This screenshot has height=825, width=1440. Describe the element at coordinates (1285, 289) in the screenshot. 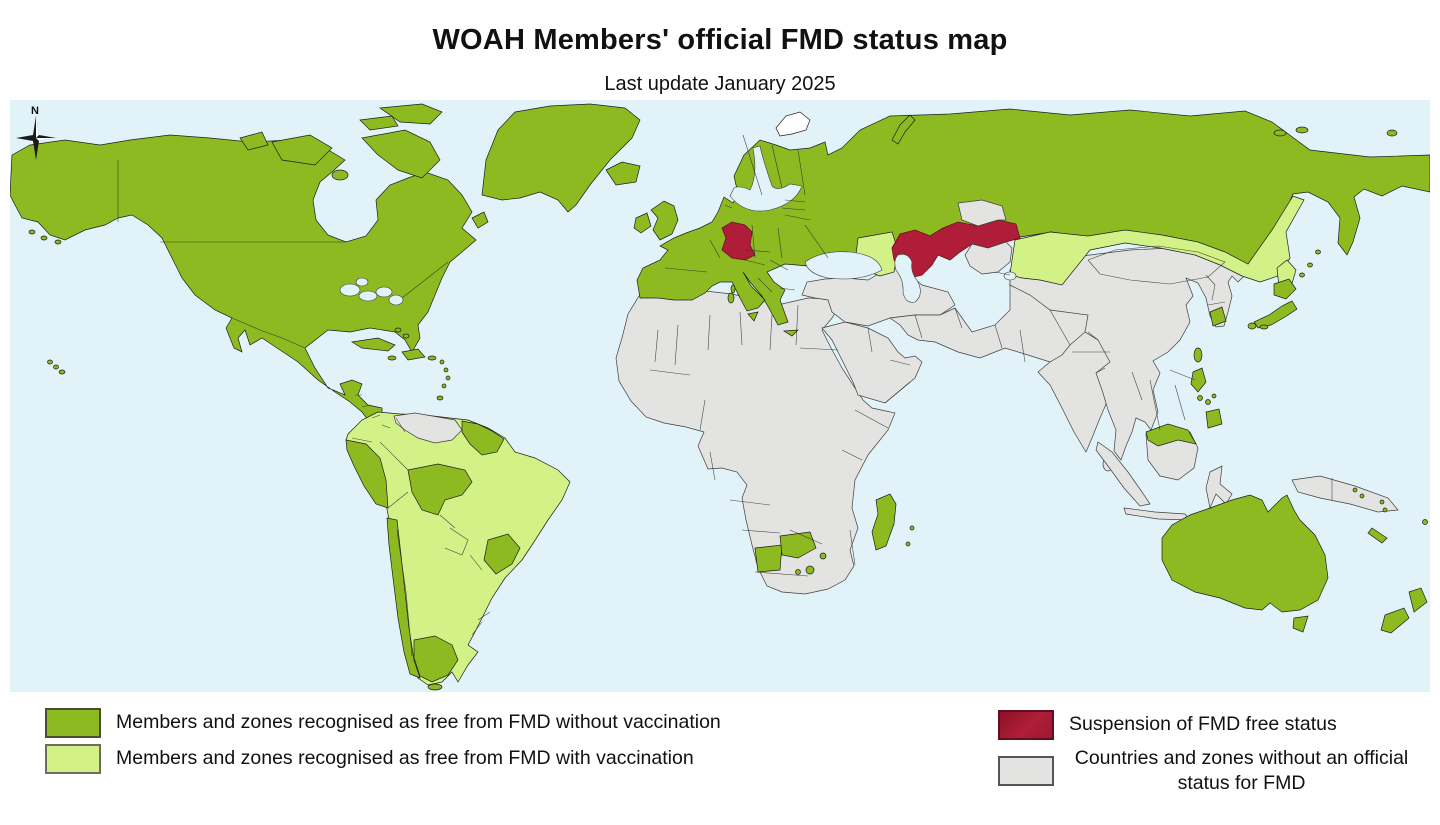

I see `country-japan-hokkaido` at that location.